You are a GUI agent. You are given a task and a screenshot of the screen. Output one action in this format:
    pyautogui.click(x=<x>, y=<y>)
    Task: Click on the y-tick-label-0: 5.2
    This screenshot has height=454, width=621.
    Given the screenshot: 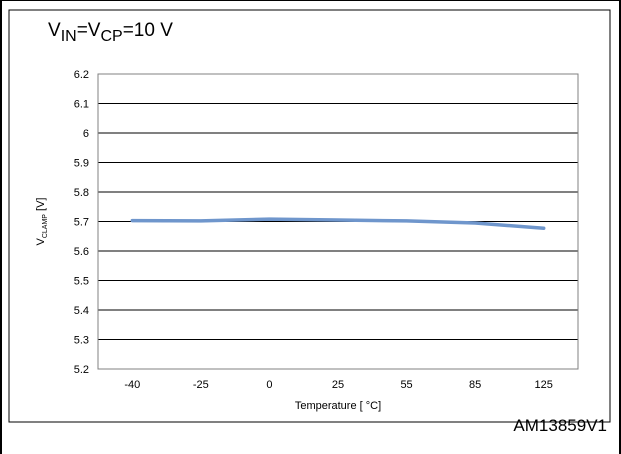 What is the action you would take?
    pyautogui.click(x=81, y=370)
    